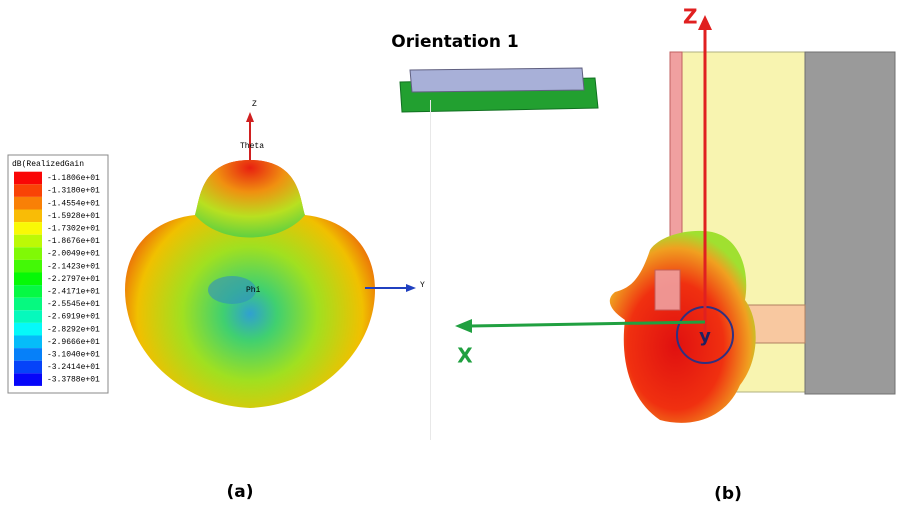  I want to click on axis-label: Y, so click(422, 285).